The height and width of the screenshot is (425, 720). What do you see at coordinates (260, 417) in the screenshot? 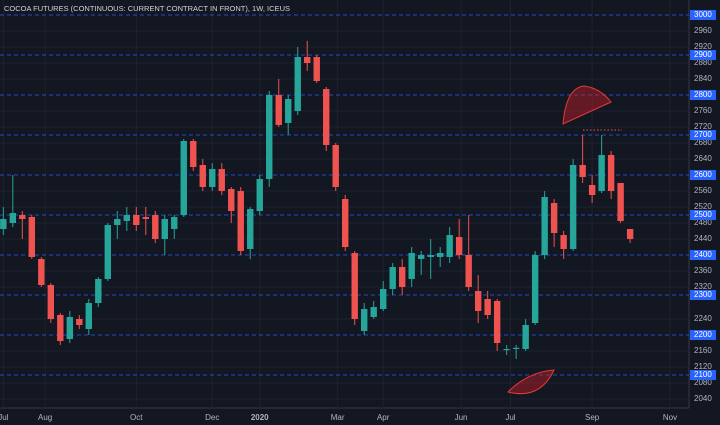
I see `x-tick-label: 2020` at bounding box center [260, 417].